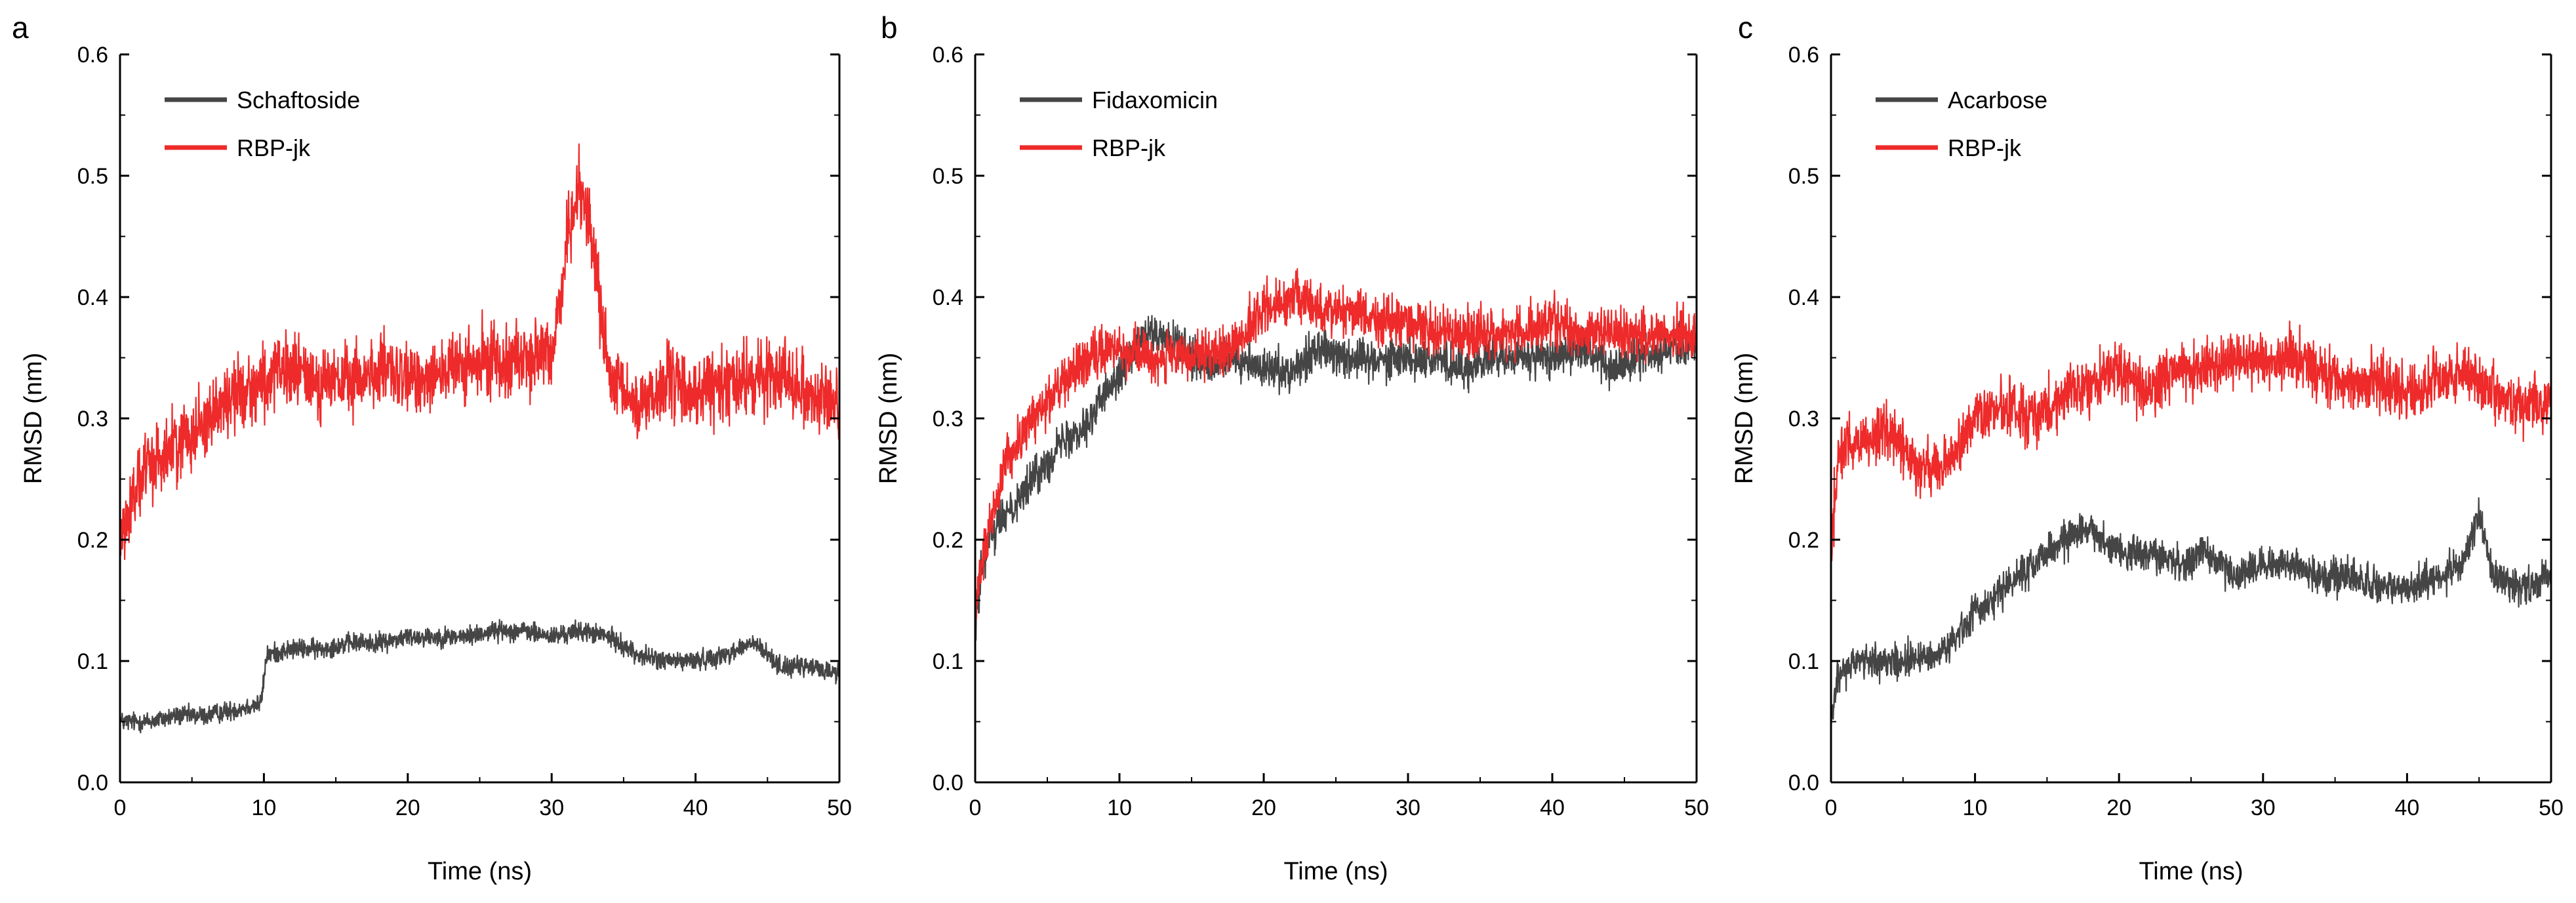 The image size is (2576, 903). Describe the element at coordinates (1997, 100) in the screenshot. I see `legend-label: Acarbose` at that location.